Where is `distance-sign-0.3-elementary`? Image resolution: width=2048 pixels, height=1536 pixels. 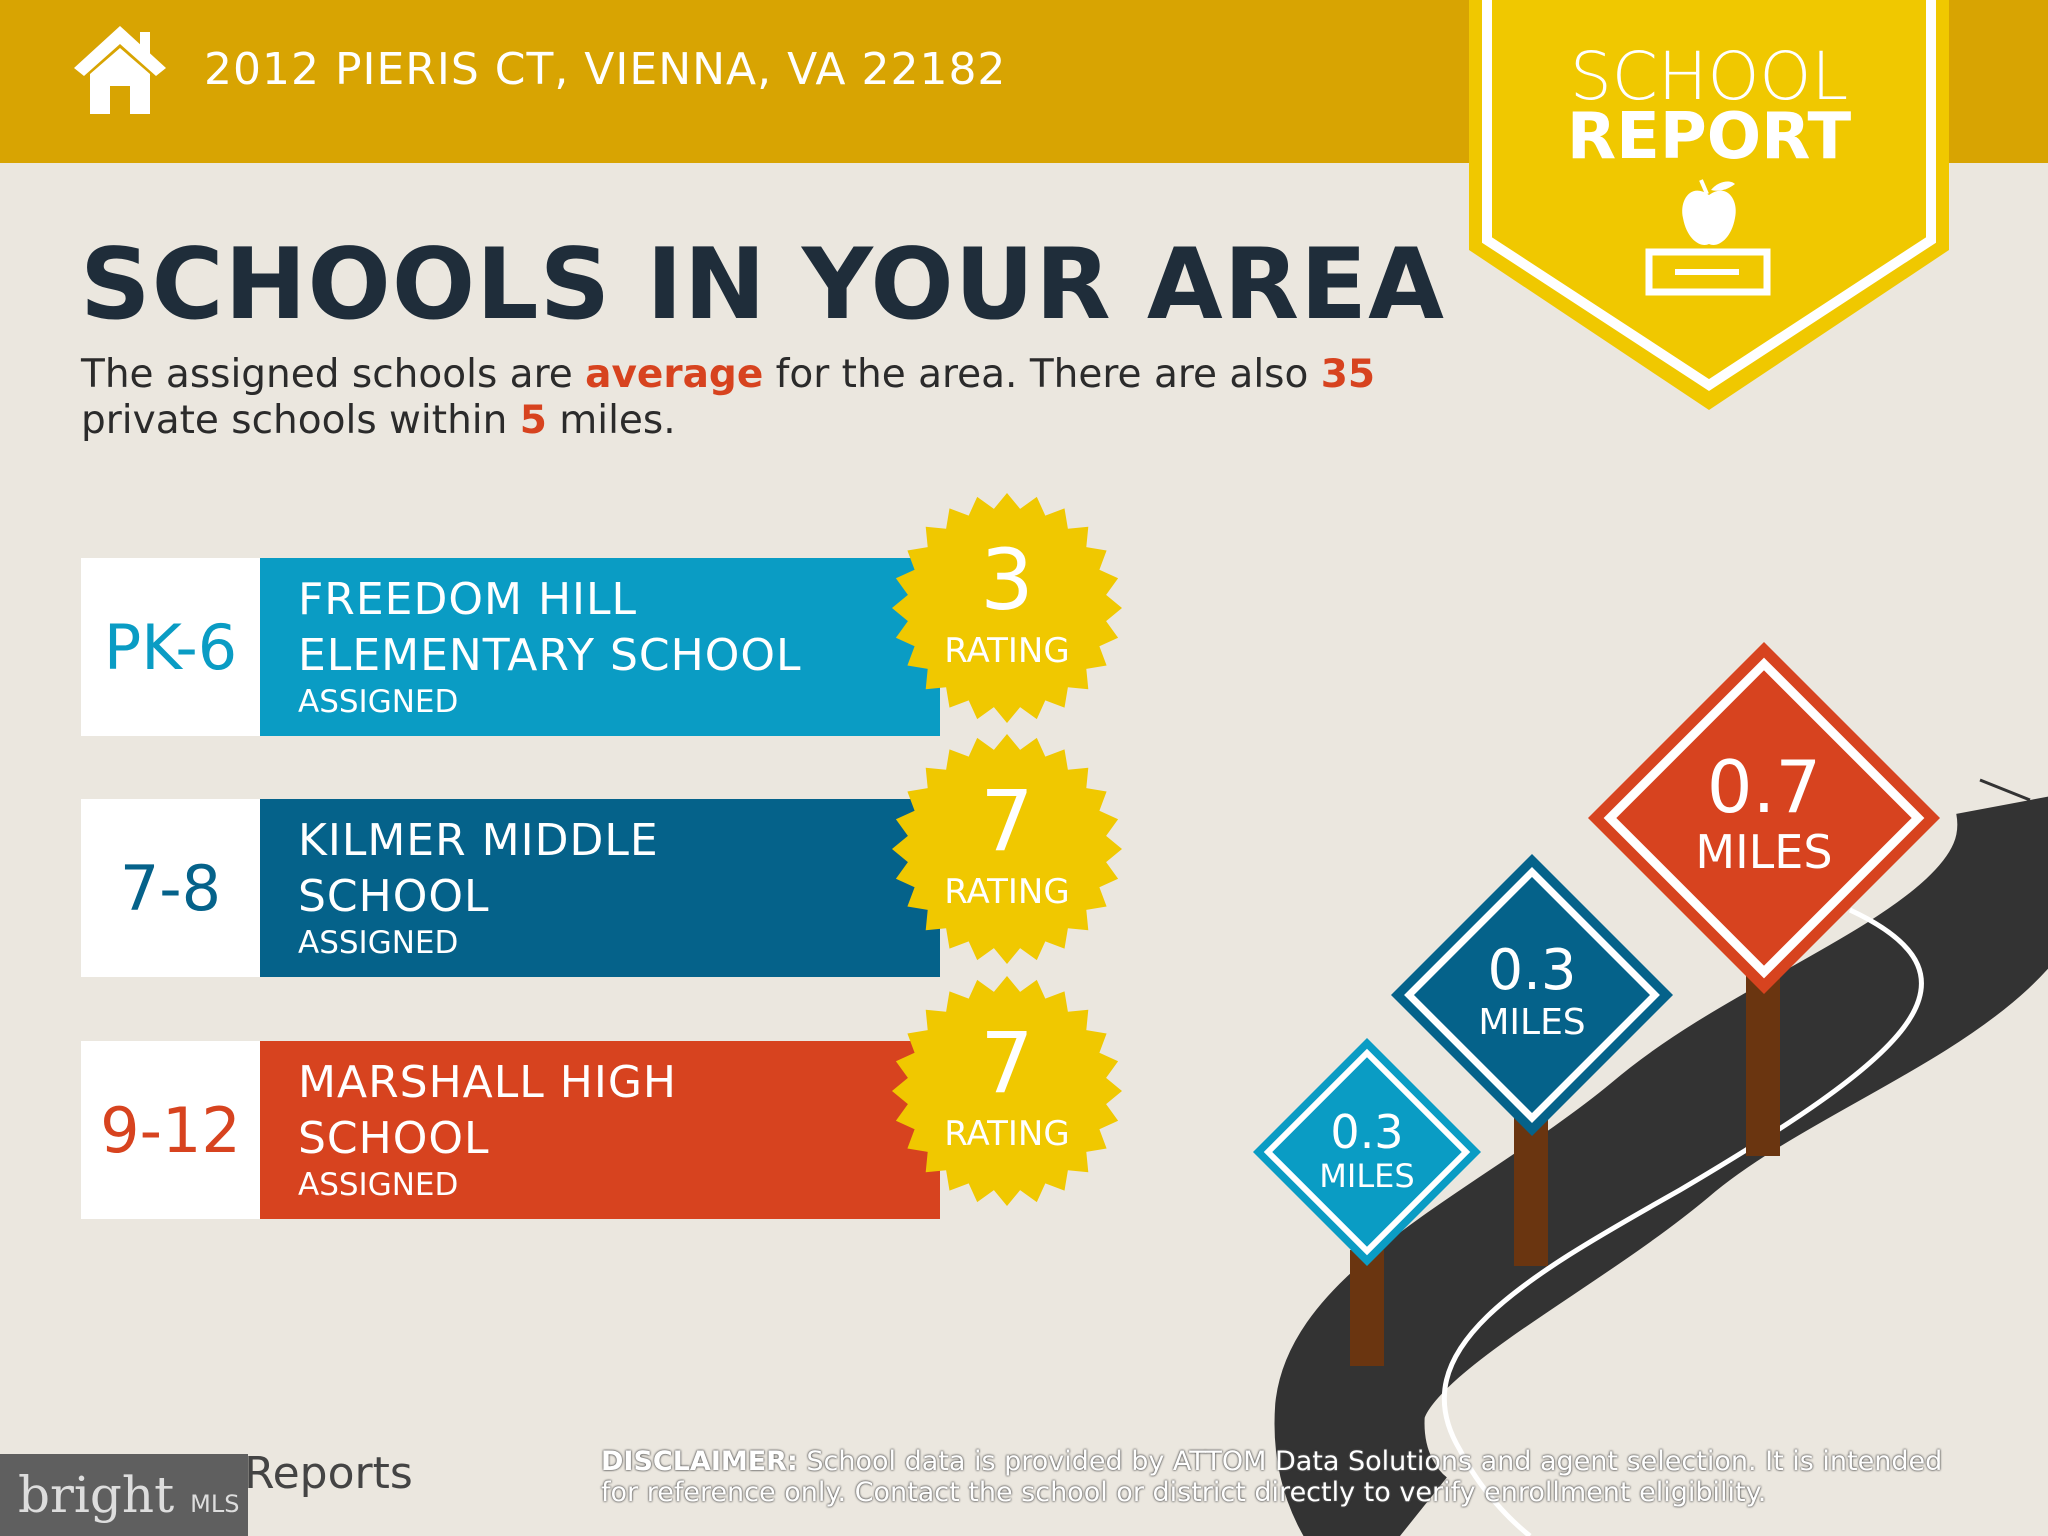 distance-sign-0.3-elementary is located at coordinates (1367, 1152).